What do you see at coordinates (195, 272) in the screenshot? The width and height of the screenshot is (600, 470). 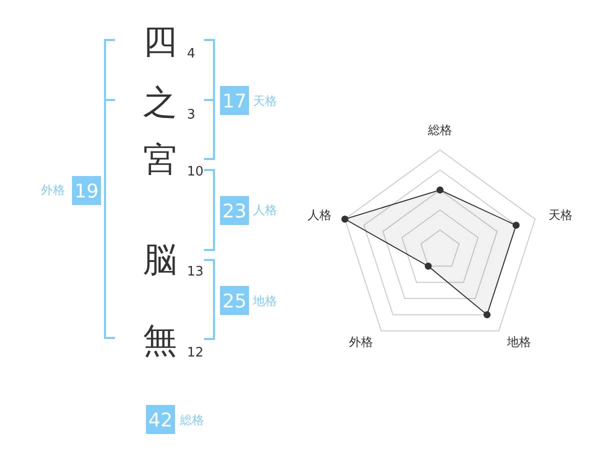 I see `data-label: 13` at bounding box center [195, 272].